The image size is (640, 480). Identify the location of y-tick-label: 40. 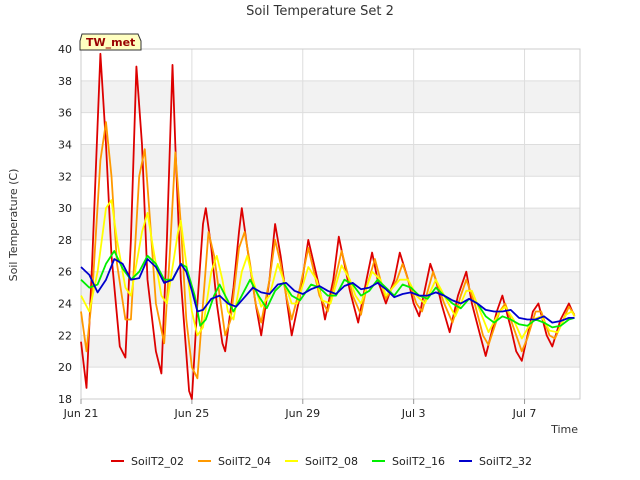
(65, 49).